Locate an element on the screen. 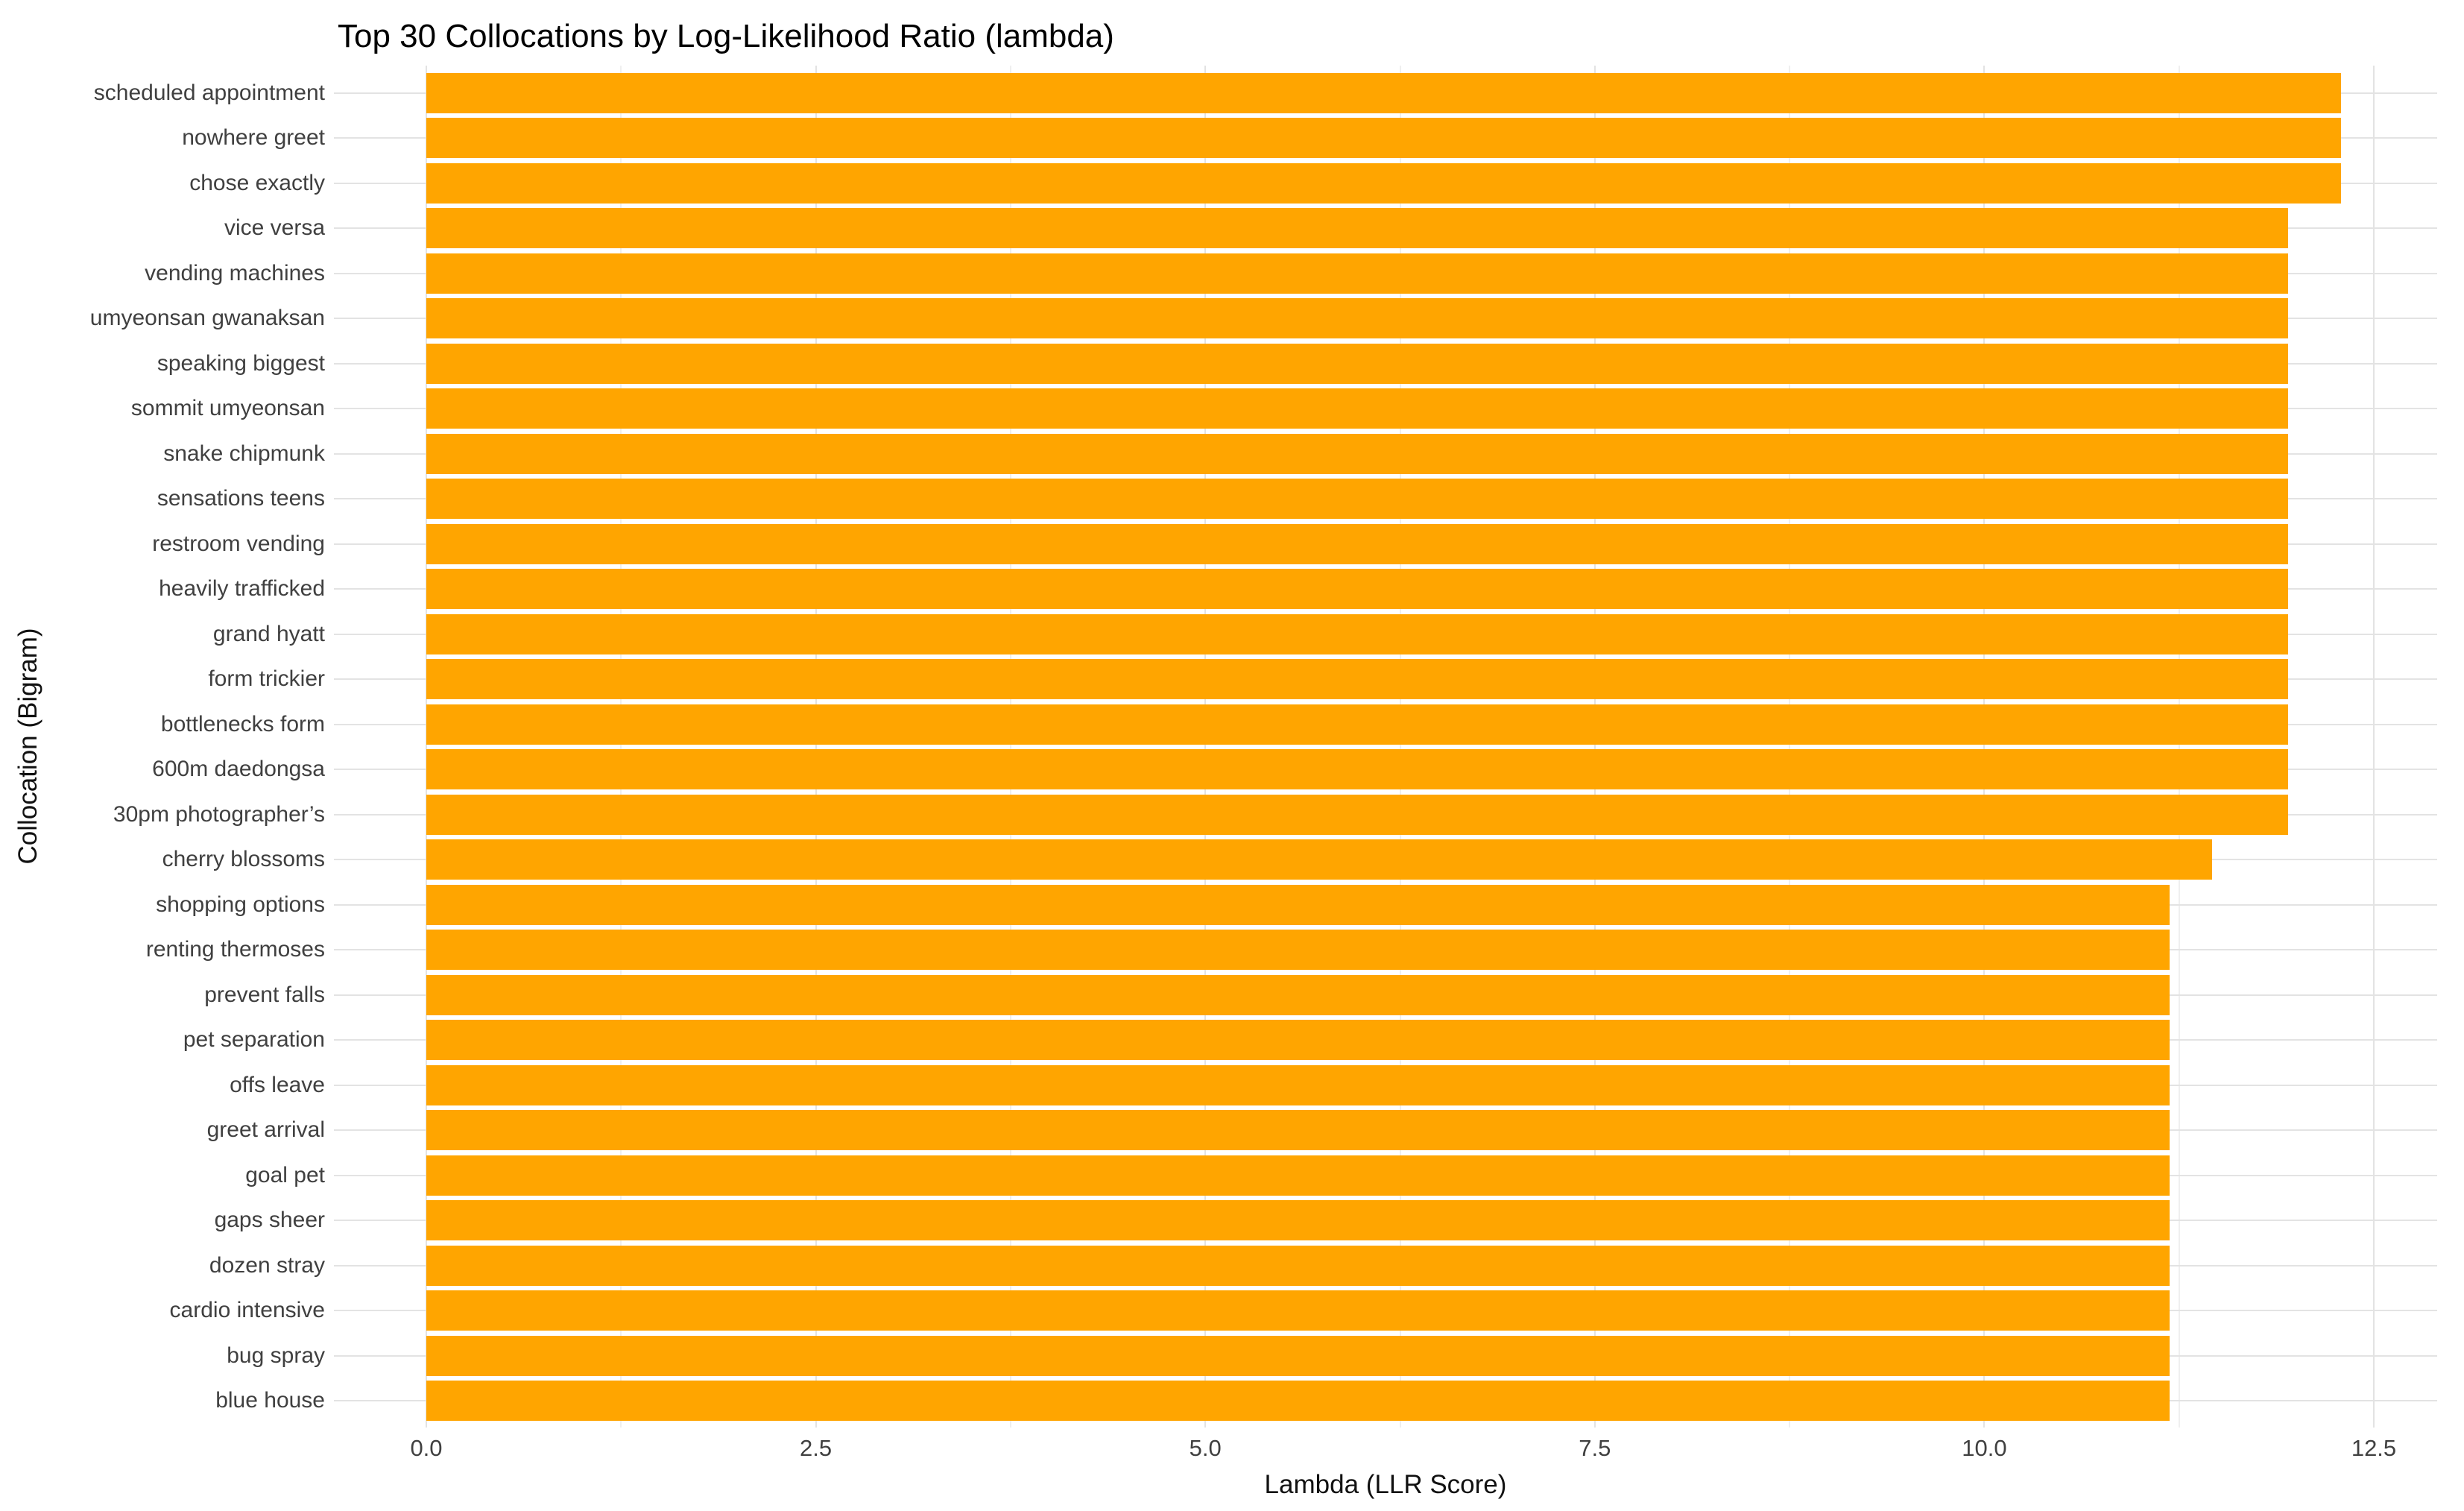 The image size is (2464, 1511). y-tick-label: snake chipmunk is located at coordinates (244, 453).